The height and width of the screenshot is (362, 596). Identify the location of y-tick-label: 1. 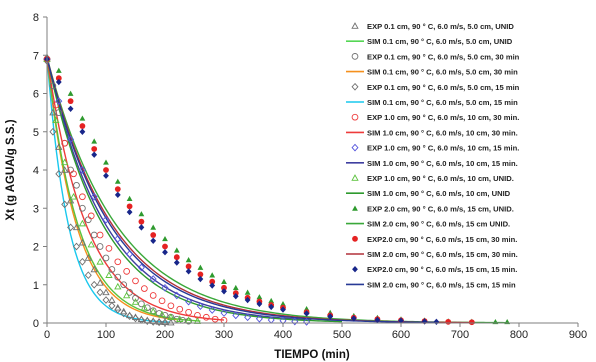
(36, 286).